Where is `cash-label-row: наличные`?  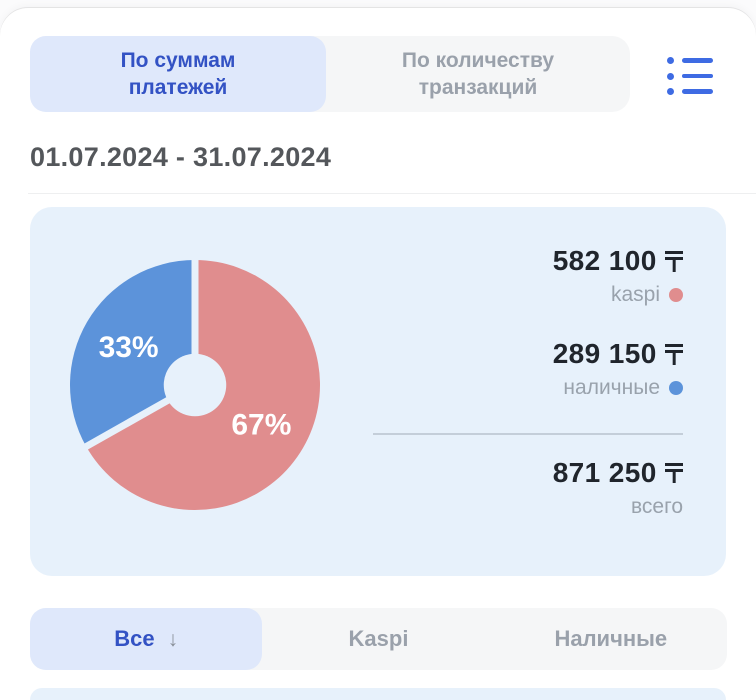 cash-label-row: наличные is located at coordinates (528, 388).